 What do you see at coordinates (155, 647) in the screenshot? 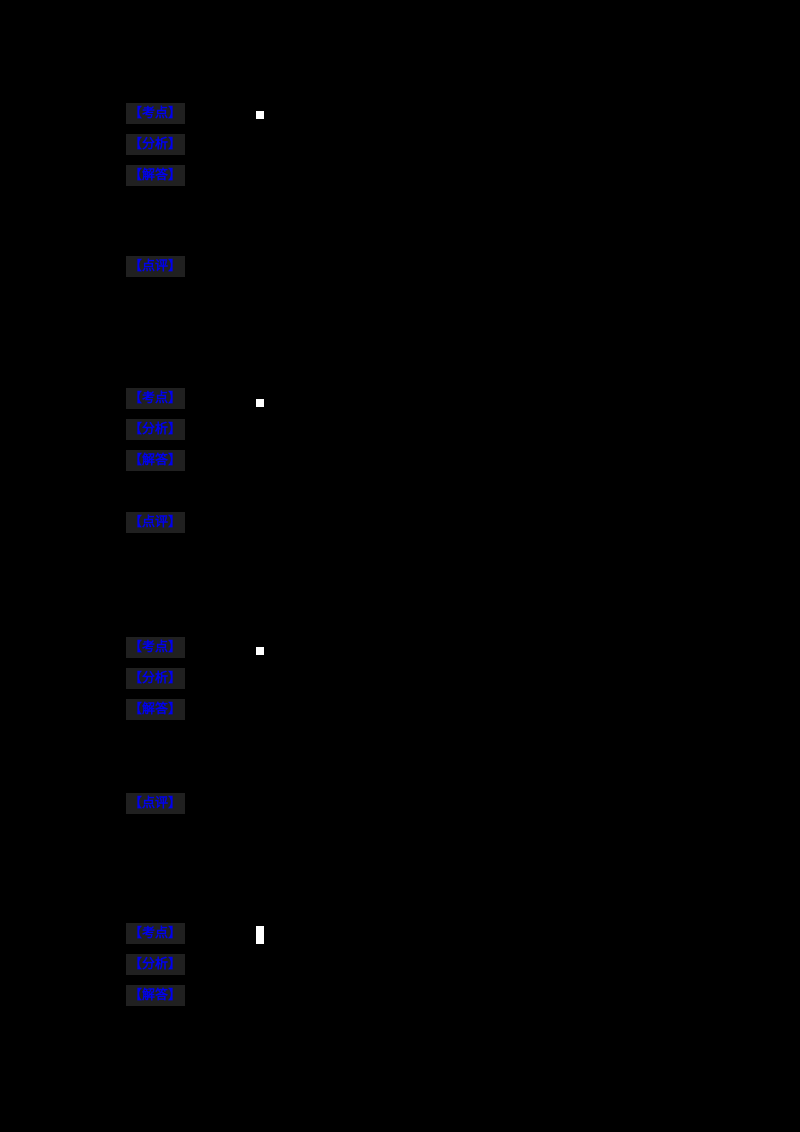
I see `kaodian-link-3: 【考点】` at bounding box center [155, 647].